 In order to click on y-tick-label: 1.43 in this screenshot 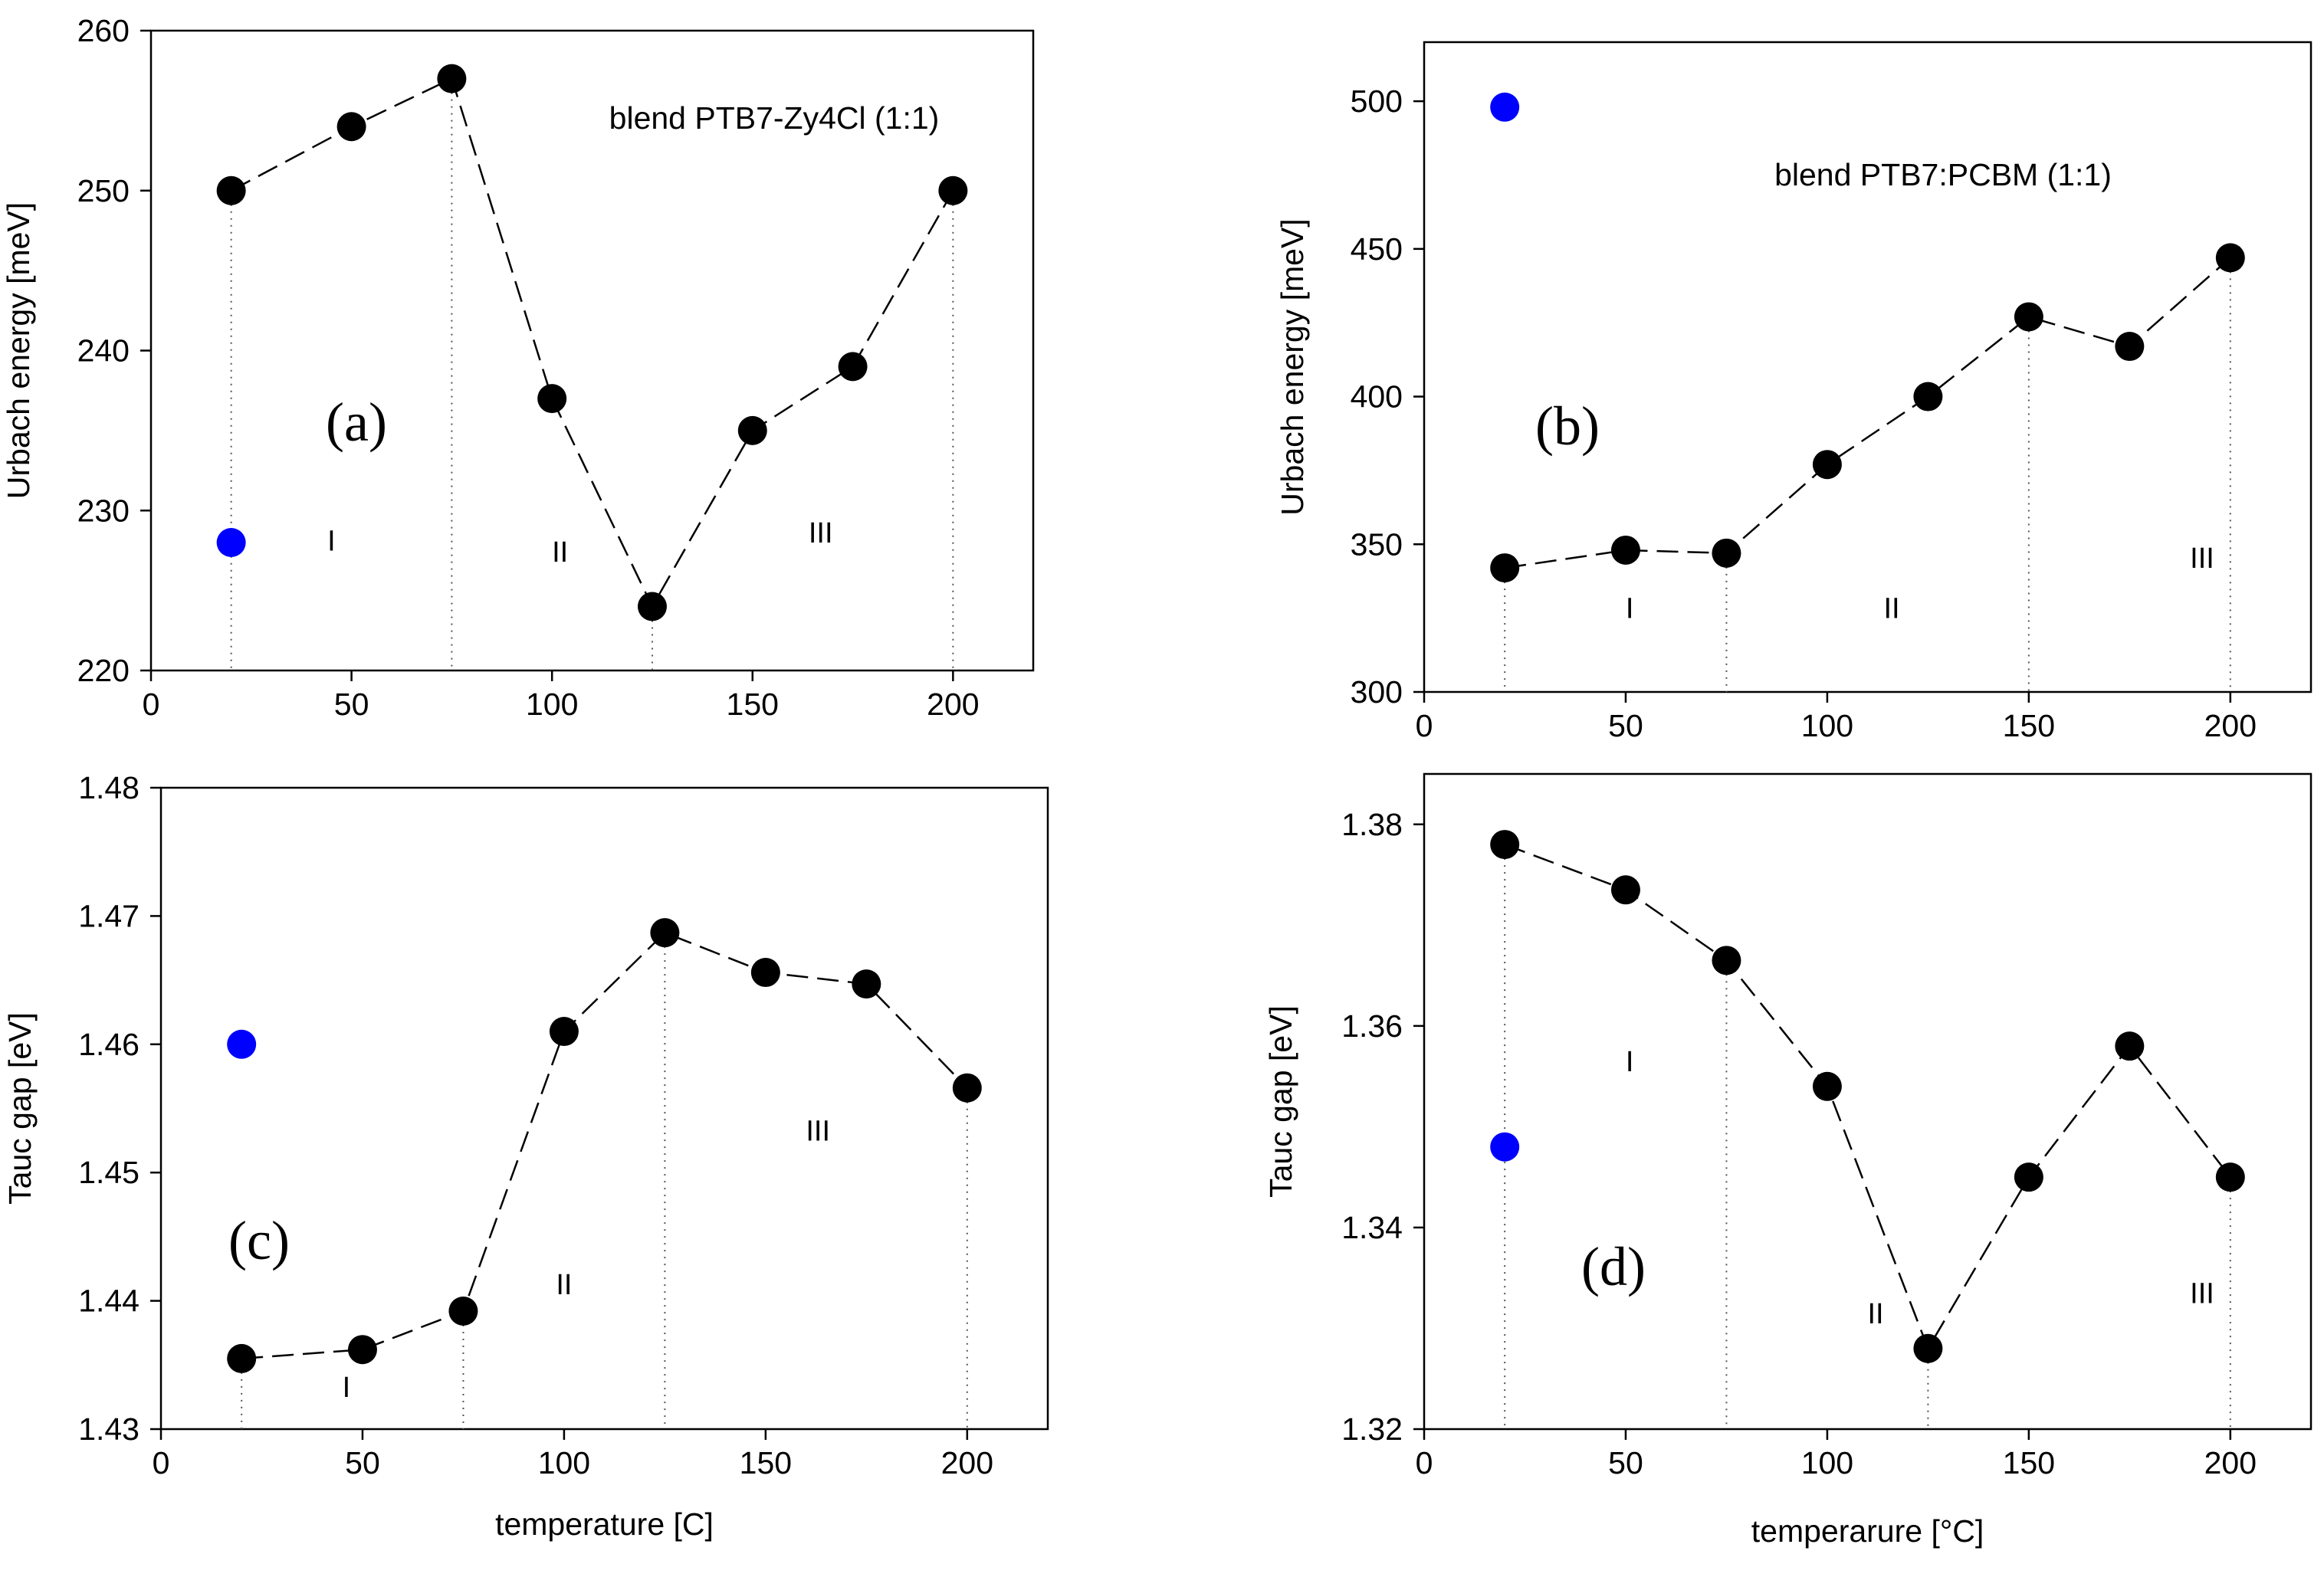, I will do `click(109, 1429)`.